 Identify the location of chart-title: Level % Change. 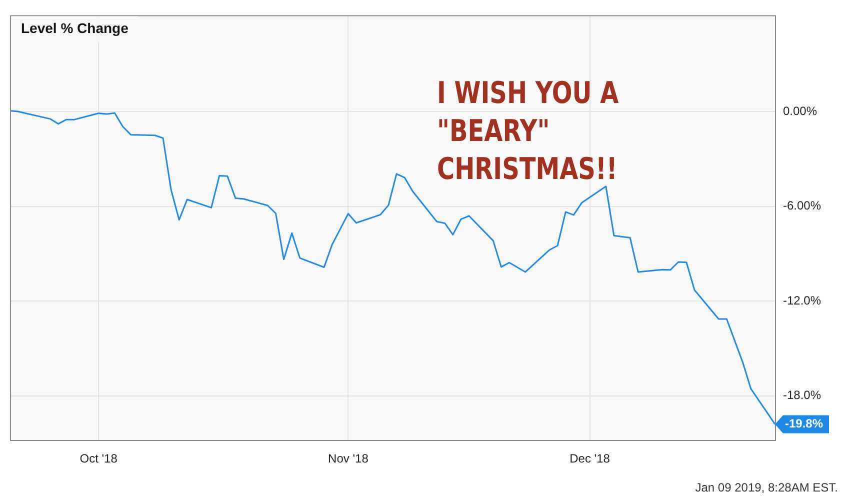
(75, 28).